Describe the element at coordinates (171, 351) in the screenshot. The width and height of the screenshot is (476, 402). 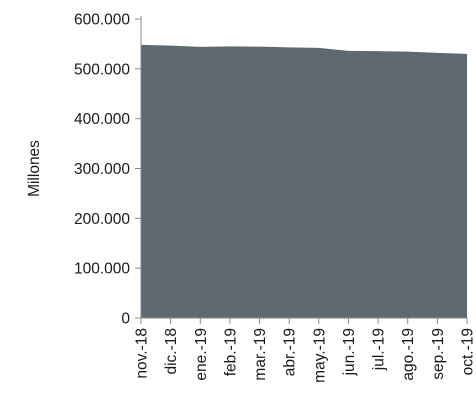
I see `x-tick-label: dic.-18` at that location.